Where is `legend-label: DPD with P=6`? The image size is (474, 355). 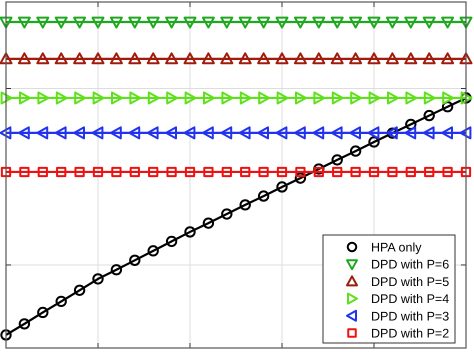
legend-label: DPD with P=6 is located at coordinates (410, 265).